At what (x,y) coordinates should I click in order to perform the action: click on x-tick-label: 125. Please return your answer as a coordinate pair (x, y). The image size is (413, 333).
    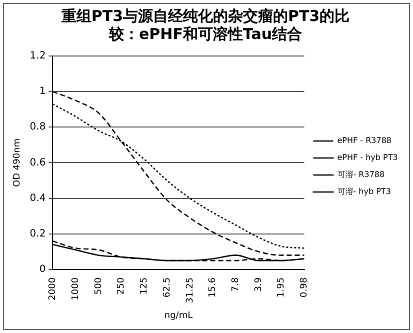
    Looking at the image, I should click on (145, 286).